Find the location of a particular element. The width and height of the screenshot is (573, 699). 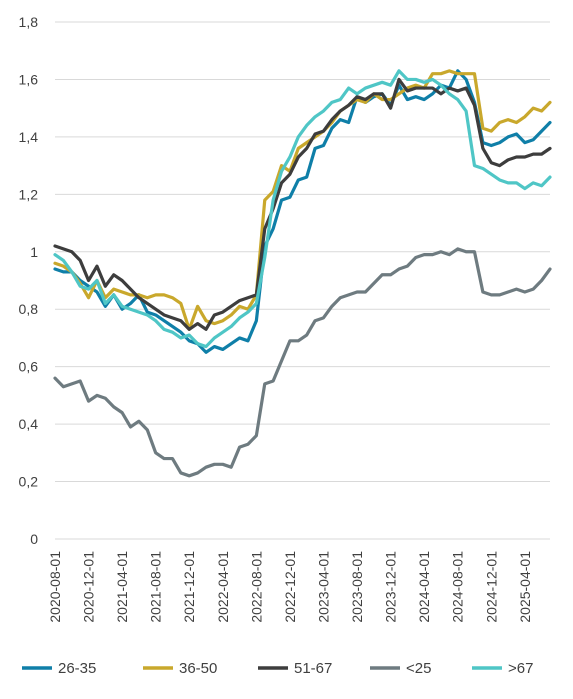

y-tick-label: 0,8 is located at coordinates (29, 309).